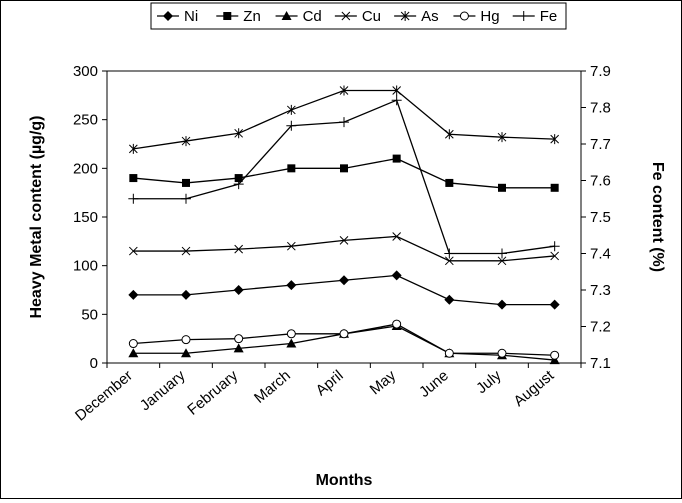 Image resolution: width=682 pixels, height=503 pixels. What do you see at coordinates (600, 144) in the screenshot?
I see `right-tick-label: 7.7` at bounding box center [600, 144].